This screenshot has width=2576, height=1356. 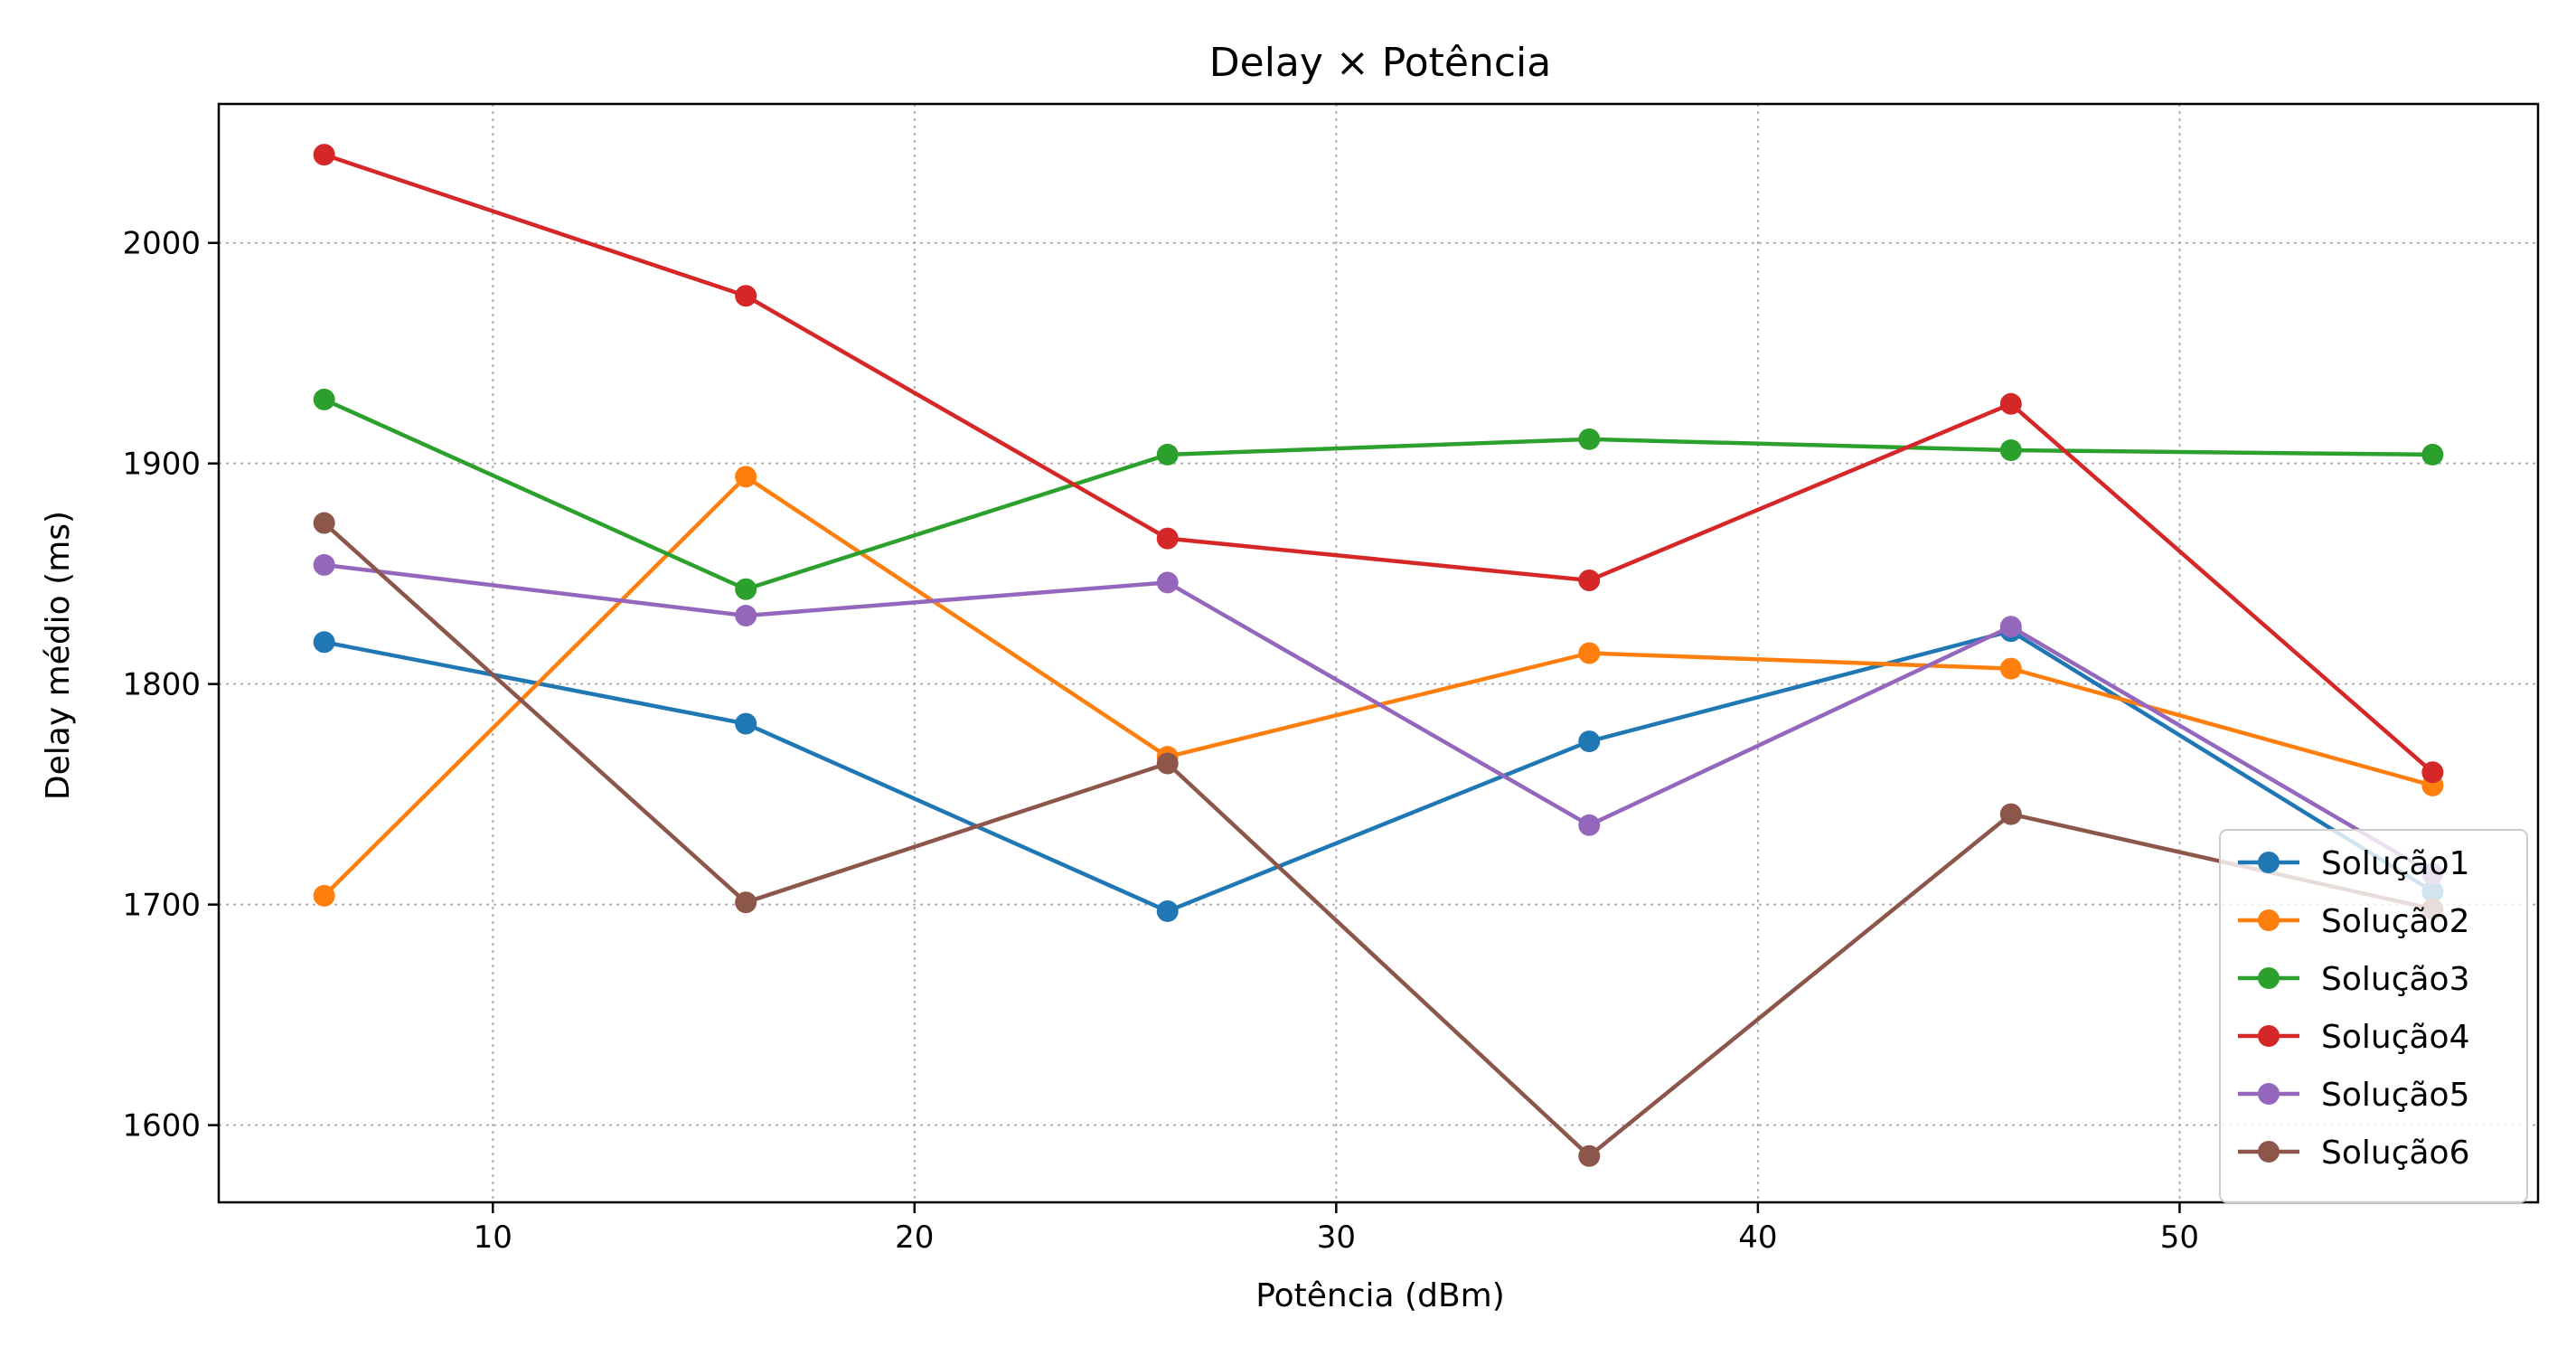 I want to click on y-axis-label: Delay médio (ms), so click(x=59, y=655).